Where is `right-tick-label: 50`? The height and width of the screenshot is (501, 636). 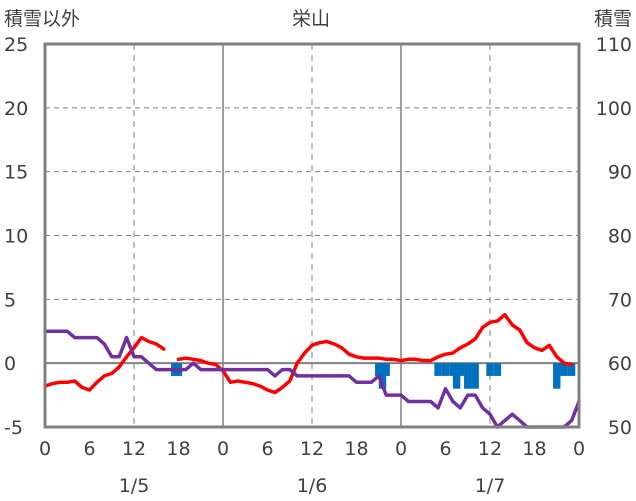 right-tick-label: 50 is located at coordinates (620, 428).